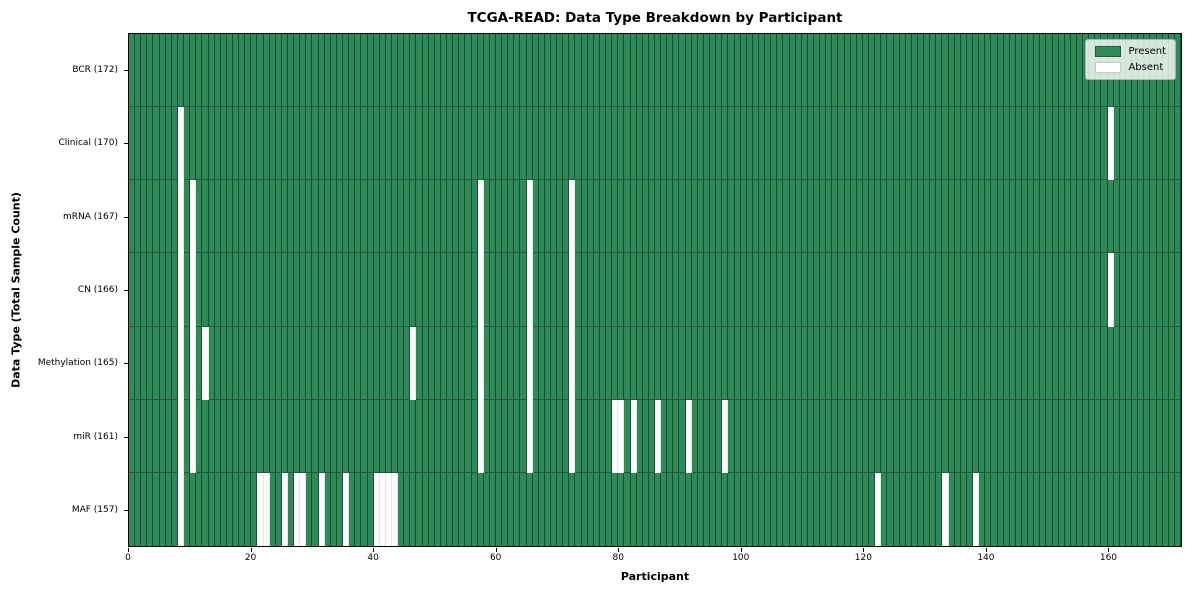  Describe the element at coordinates (128, 558) in the screenshot. I see `x-tick-label: 0` at that location.